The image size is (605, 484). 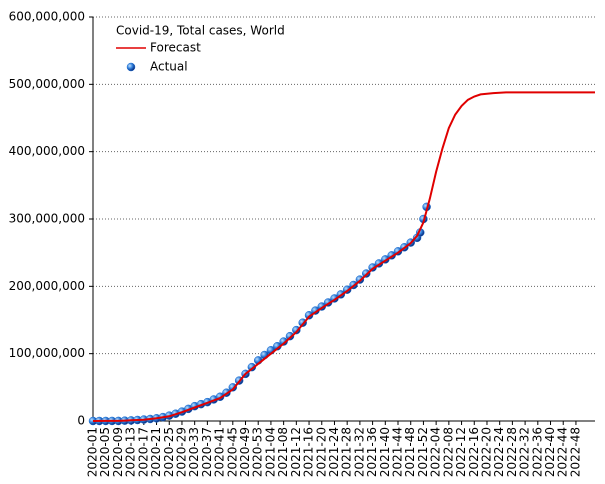 I want to click on x-tick-label: 2022-08, so click(x=448, y=452).